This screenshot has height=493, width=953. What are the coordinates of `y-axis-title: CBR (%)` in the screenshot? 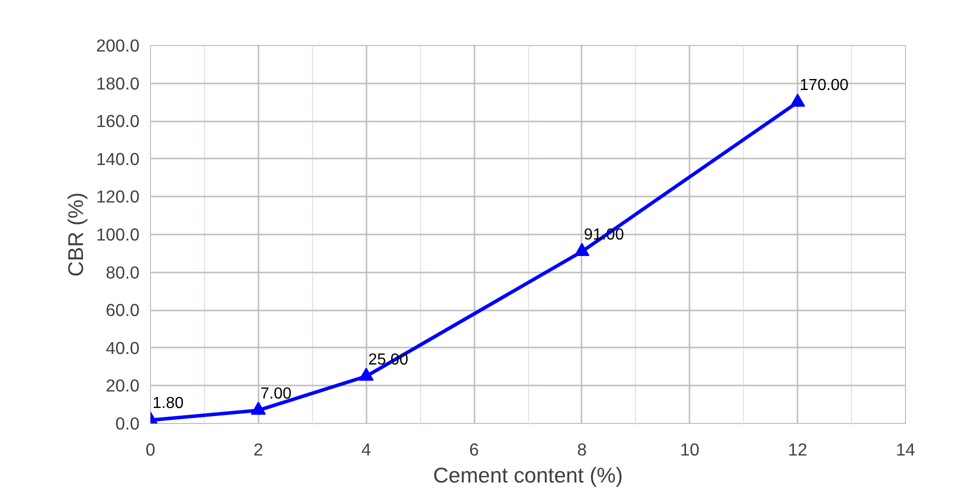 It's located at (76, 234).